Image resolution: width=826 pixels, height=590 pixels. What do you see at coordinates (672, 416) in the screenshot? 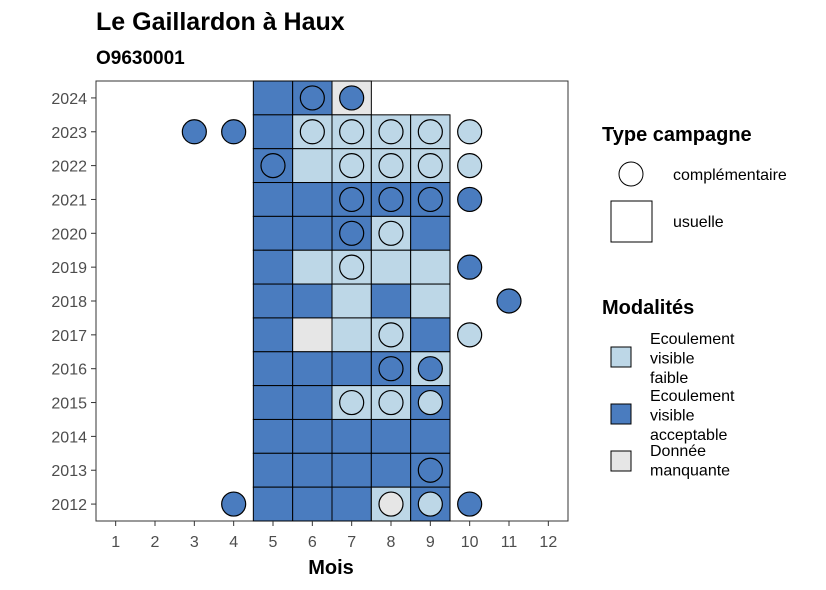
I see `legend-label-acceptable-line2: visible` at bounding box center [672, 416].